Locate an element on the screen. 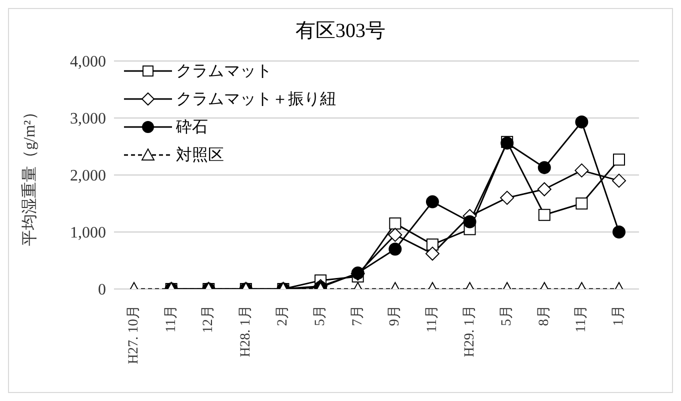 The height and width of the screenshot is (401, 681). x-tick-label: 2月 is located at coordinates (283, 315).